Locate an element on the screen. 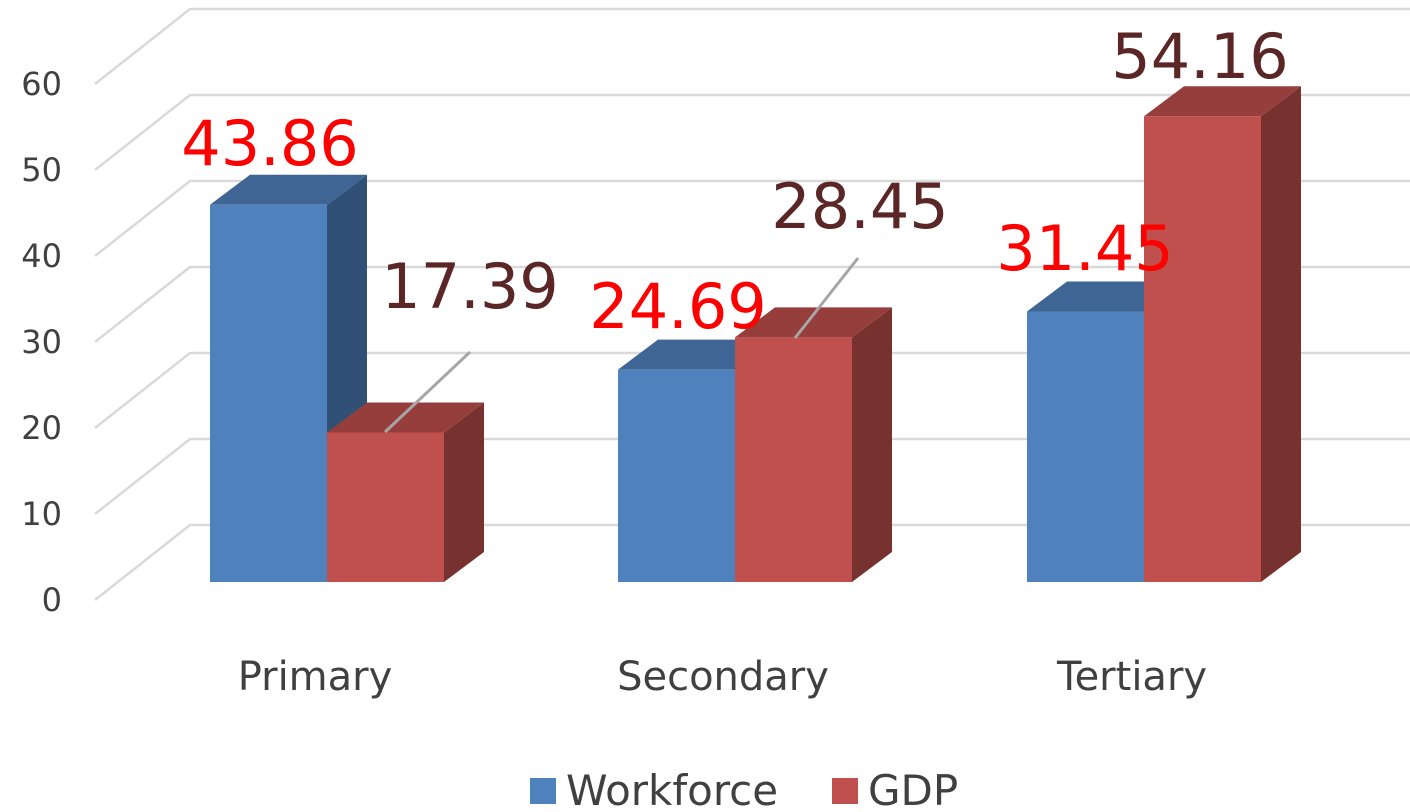  y-tick-label: 10 is located at coordinates (41, 514).